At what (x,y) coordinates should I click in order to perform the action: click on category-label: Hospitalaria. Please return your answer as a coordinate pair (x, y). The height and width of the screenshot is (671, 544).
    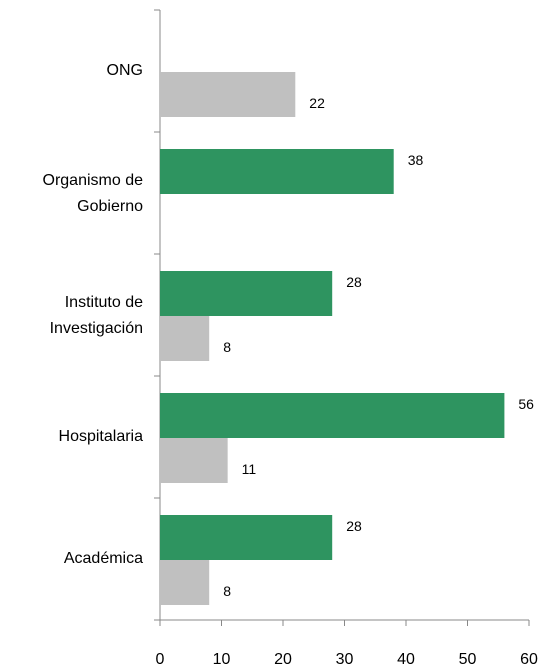
    Looking at the image, I should click on (101, 436).